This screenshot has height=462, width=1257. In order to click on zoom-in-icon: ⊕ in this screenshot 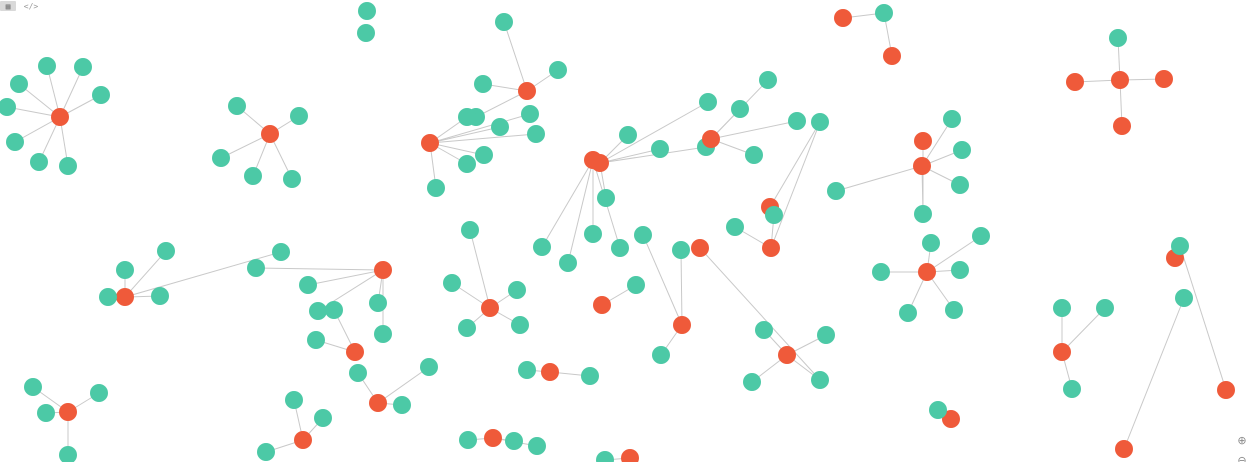, I will do `click(1242, 440)`.